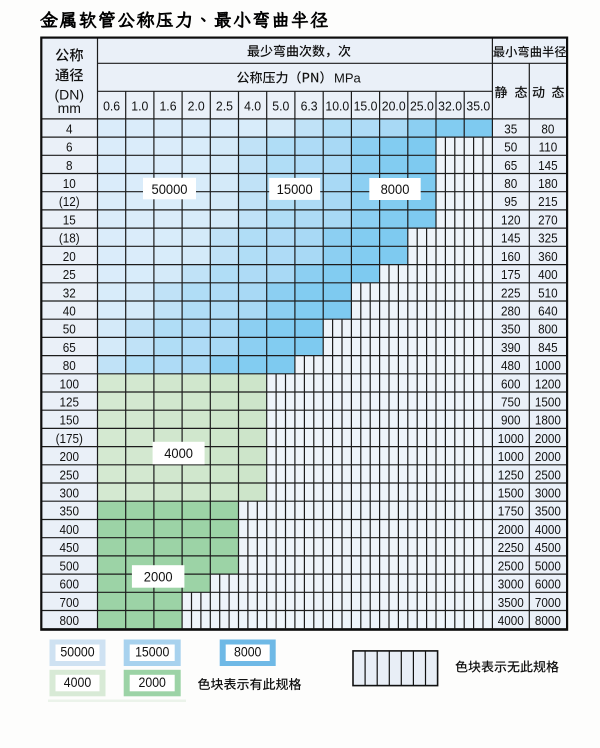 This screenshot has width=600, height=748. Describe the element at coordinates (69, 108) in the screenshot. I see `svg-text: mm` at that location.